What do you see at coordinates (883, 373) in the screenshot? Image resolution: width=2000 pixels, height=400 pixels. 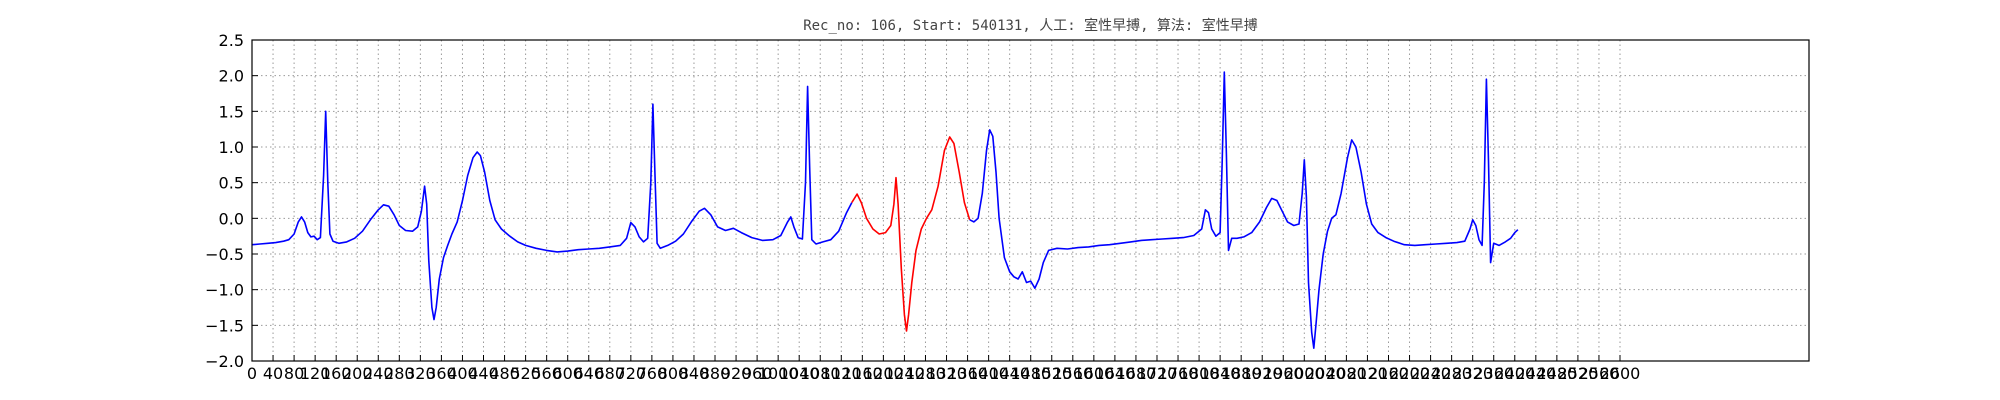 I see `x-tick-label: 1200` at bounding box center [883, 373].